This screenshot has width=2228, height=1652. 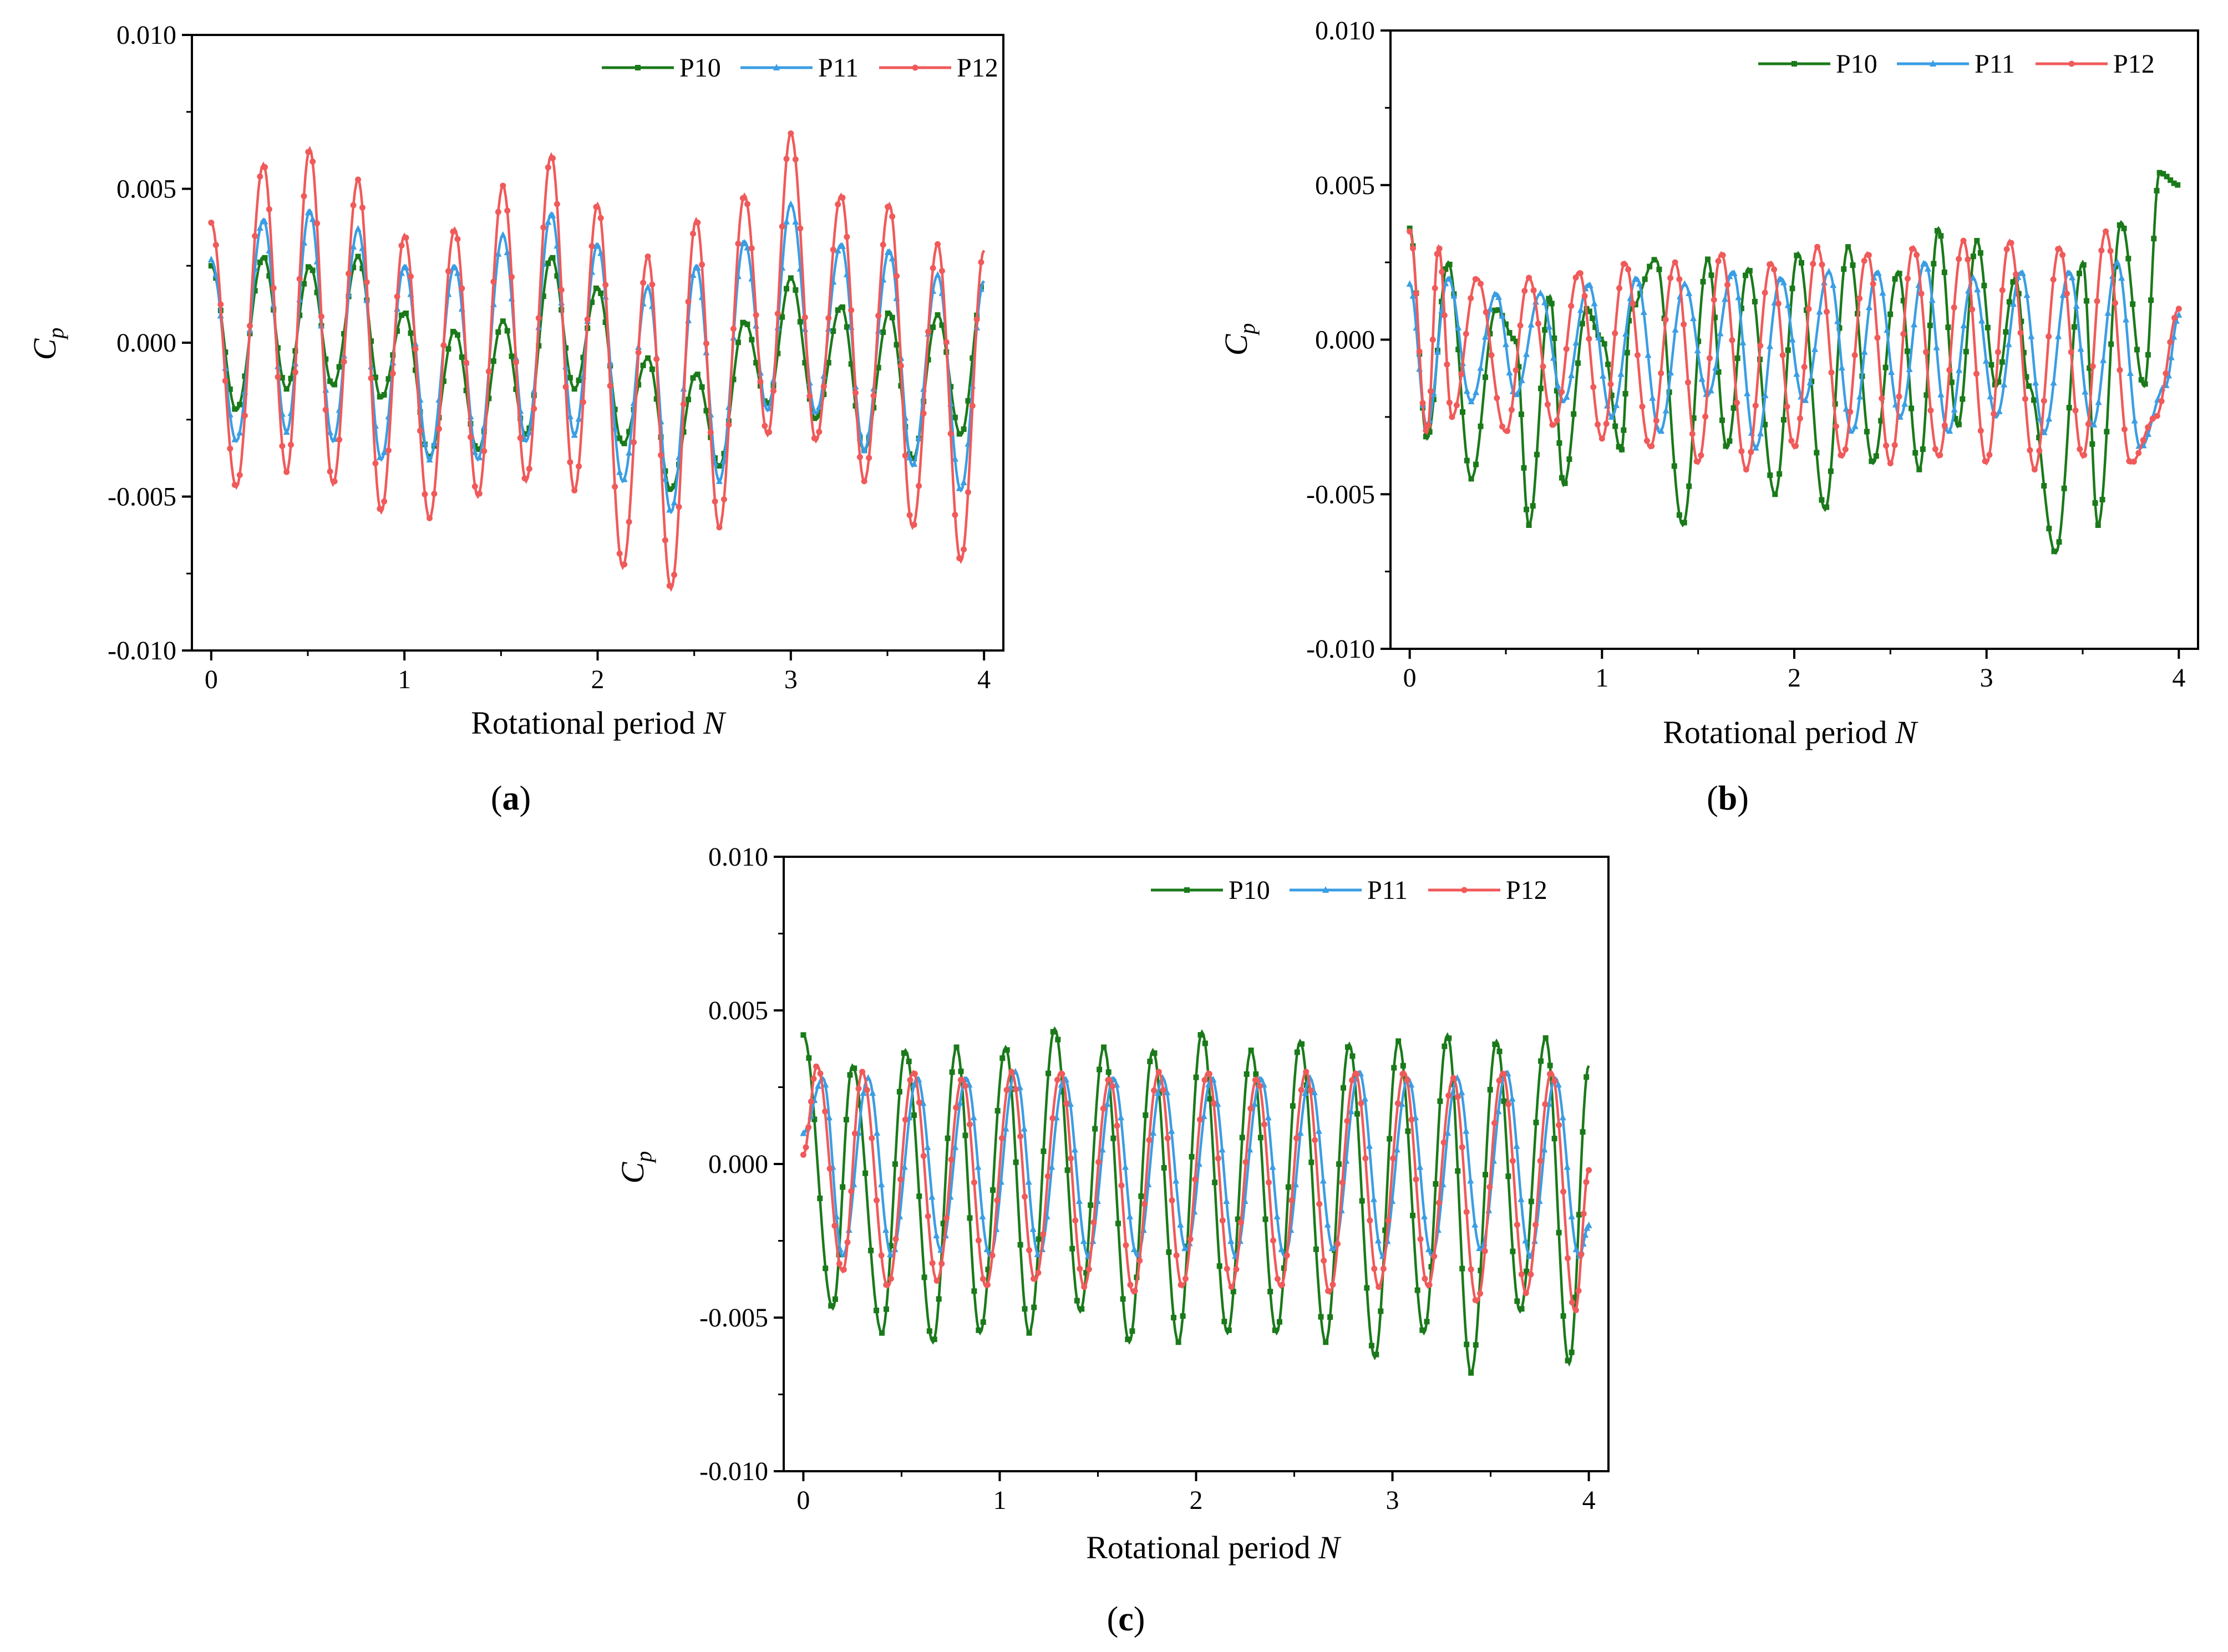 I want to click on panel-a-legend-marker, so click(x=776, y=67).